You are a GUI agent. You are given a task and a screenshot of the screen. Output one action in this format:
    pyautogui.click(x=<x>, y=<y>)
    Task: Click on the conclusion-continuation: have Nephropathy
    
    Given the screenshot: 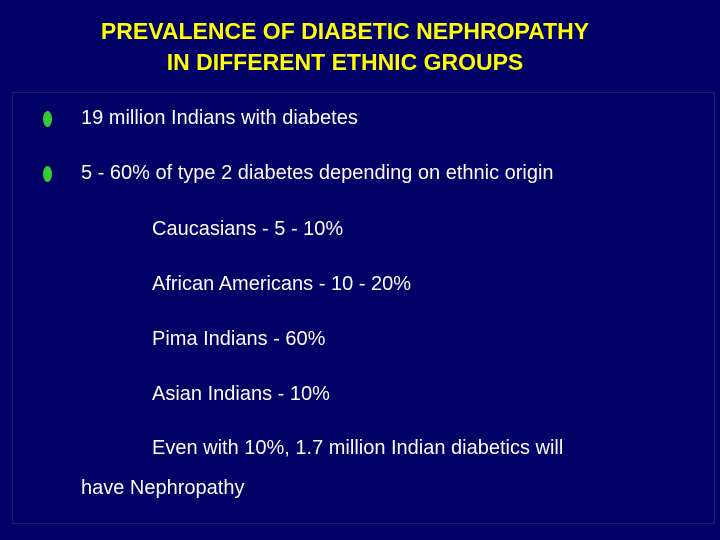 What is the action you would take?
    pyautogui.click(x=163, y=488)
    